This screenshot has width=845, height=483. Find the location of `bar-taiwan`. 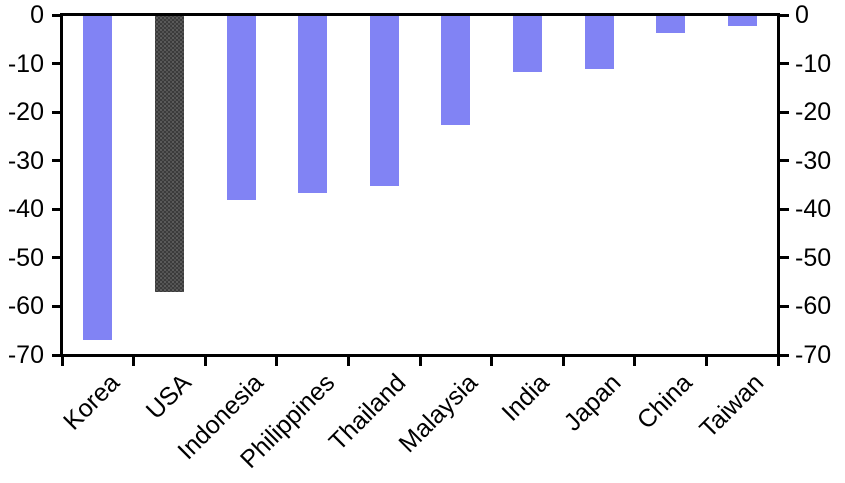

bar-taiwan is located at coordinates (742, 21).